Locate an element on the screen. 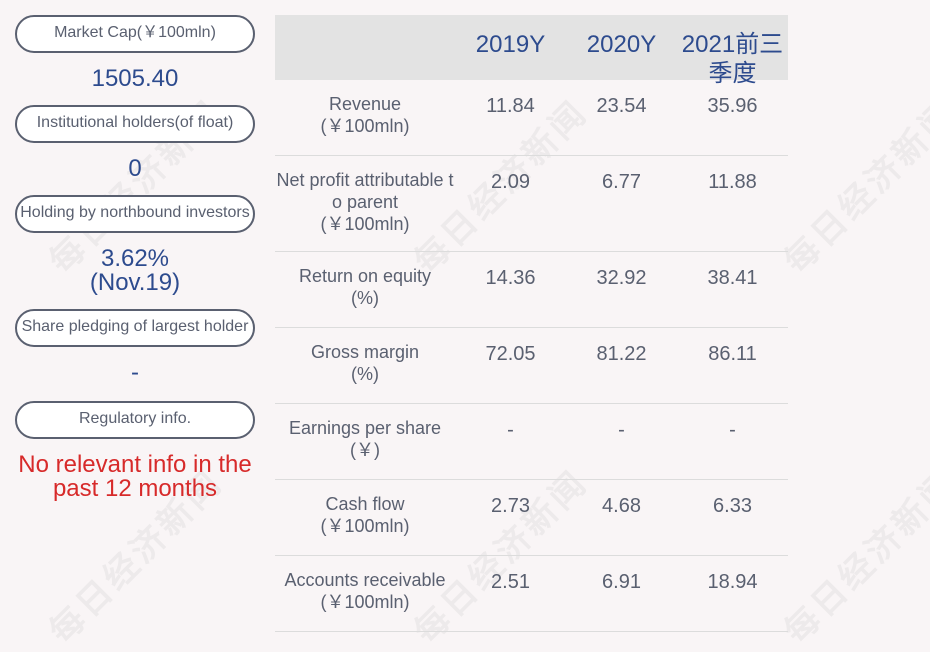 The width and height of the screenshot is (930, 652). metric-line: Cash flow is located at coordinates (365, 504).